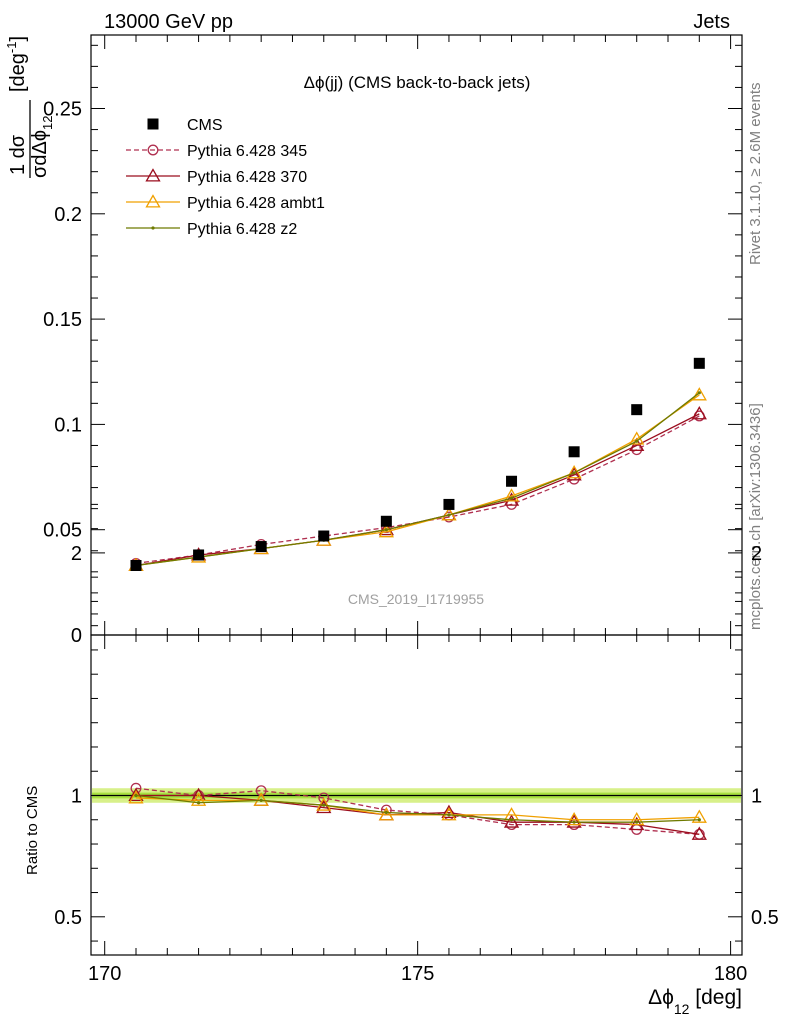 This screenshot has width=786, height=1024. I want to click on y-tick-label: 0, so click(76, 636).